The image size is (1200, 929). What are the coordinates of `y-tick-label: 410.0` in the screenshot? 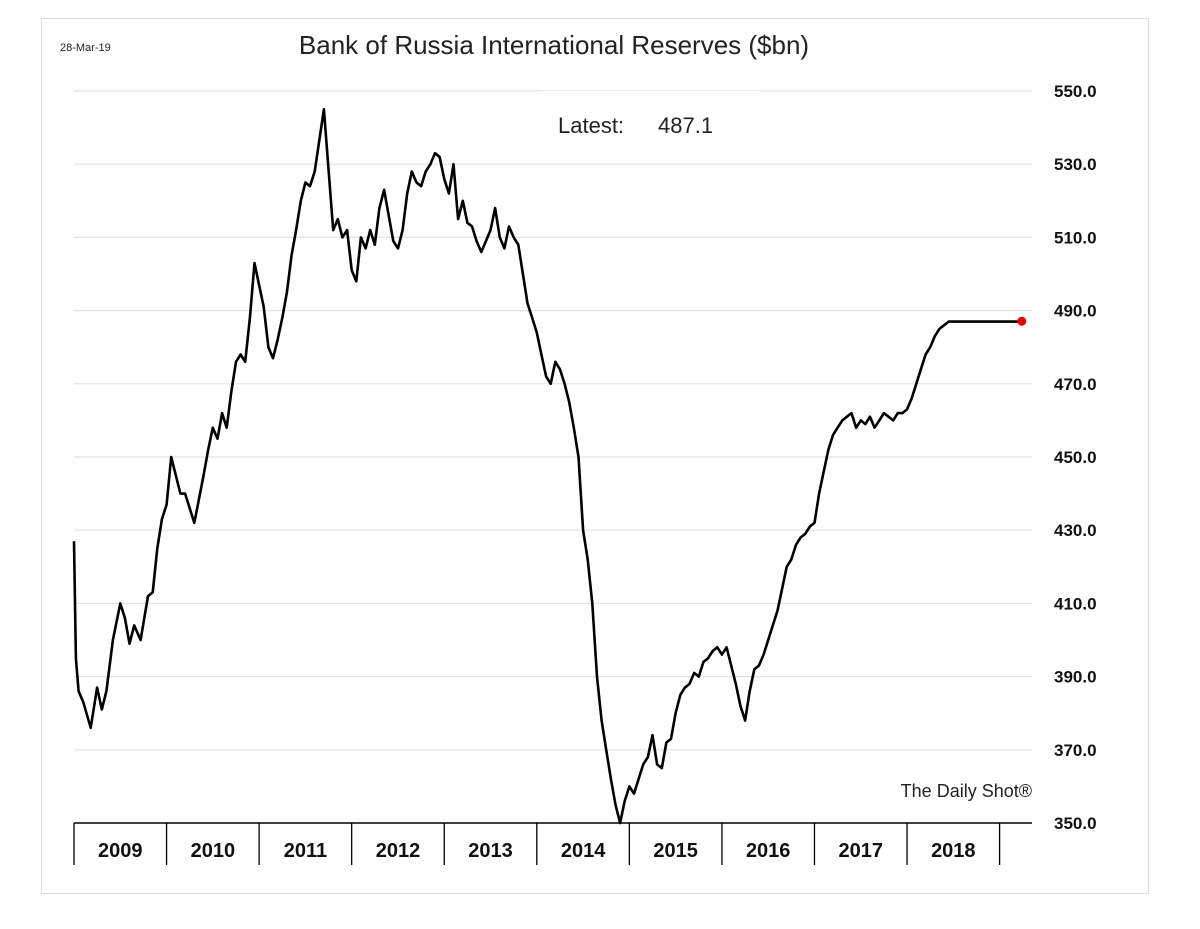 It's located at (1075, 603).